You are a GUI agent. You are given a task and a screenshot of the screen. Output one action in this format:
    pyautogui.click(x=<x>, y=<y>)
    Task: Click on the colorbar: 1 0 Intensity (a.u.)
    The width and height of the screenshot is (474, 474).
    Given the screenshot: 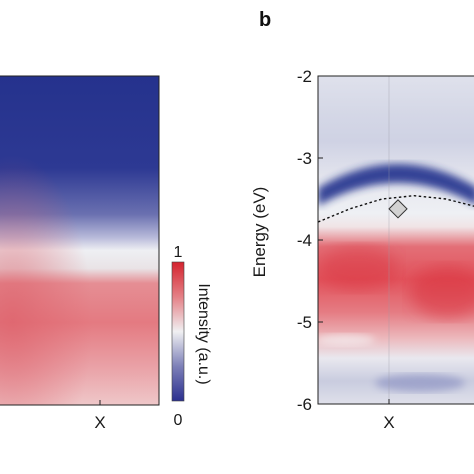 What is the action you would take?
    pyautogui.click(x=191, y=336)
    